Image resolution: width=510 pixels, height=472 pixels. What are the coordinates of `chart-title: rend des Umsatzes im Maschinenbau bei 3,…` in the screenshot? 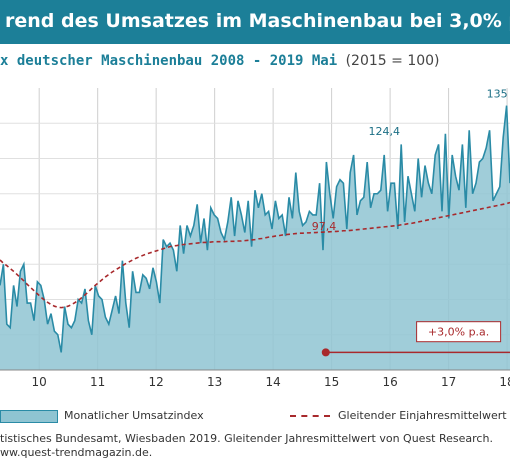 It's located at (257, 21).